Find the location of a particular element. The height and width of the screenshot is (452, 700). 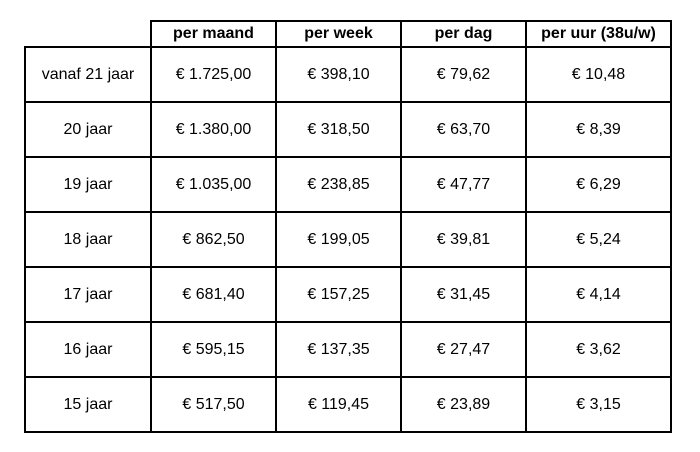

header-per-hour: per uur (38u/w) is located at coordinates (598, 34).